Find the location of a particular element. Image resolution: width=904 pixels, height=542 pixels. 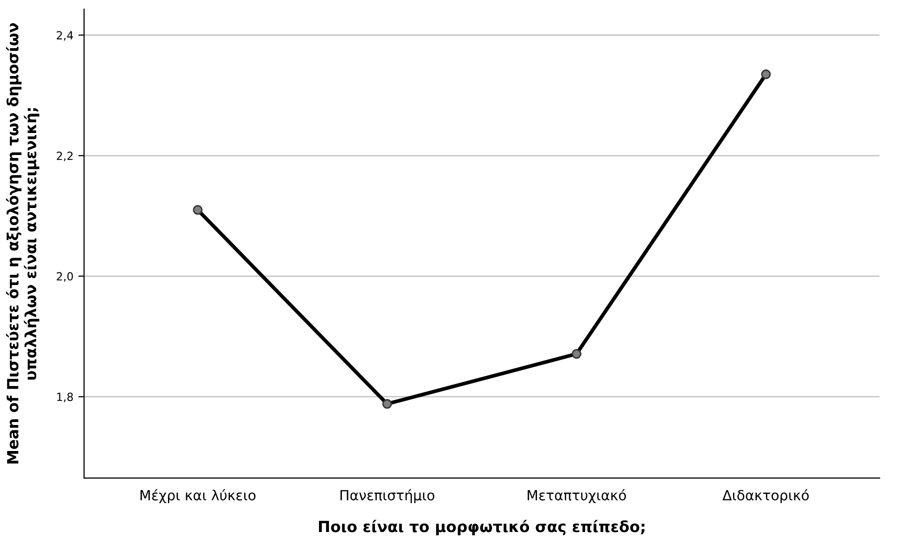

y-tick-label: 2,0 is located at coordinates (64, 277).